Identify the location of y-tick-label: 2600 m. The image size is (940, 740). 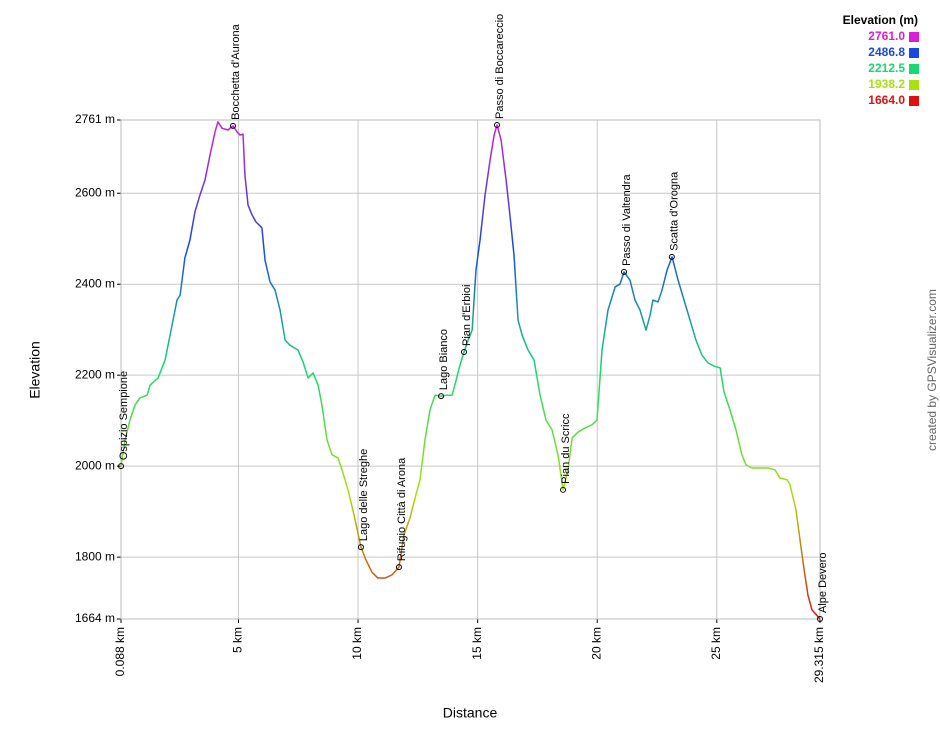
(95, 192).